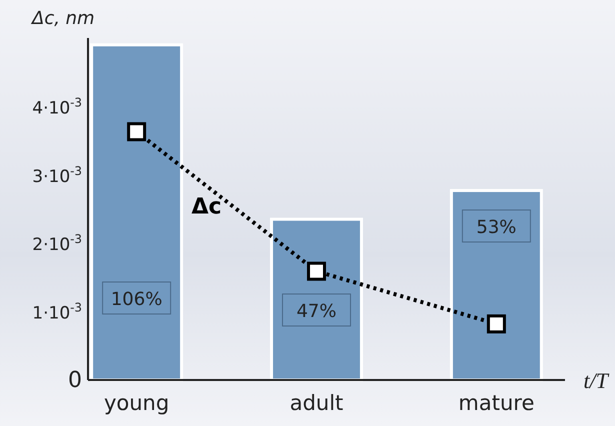 This screenshot has height=426, width=615. Describe the element at coordinates (57, 175) in the screenshot. I see `y-tick-label: 3·10$^{-3}$` at that location.